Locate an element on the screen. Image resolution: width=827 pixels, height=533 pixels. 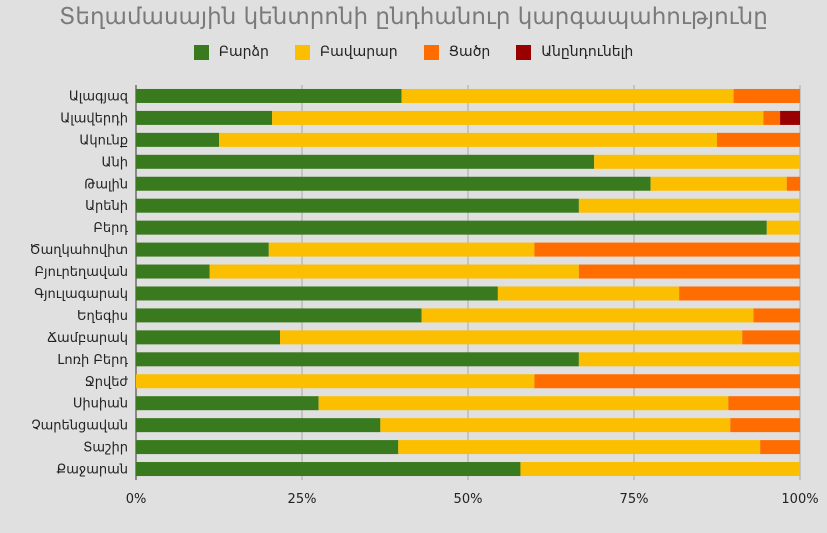
category-label: Բերդ is located at coordinates (110, 228).